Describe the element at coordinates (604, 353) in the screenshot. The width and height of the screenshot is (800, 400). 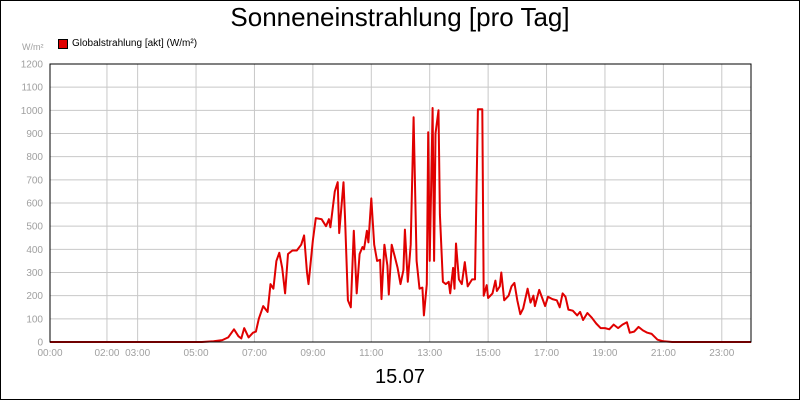
I see `x-tick-label-10: 19:00` at that location.